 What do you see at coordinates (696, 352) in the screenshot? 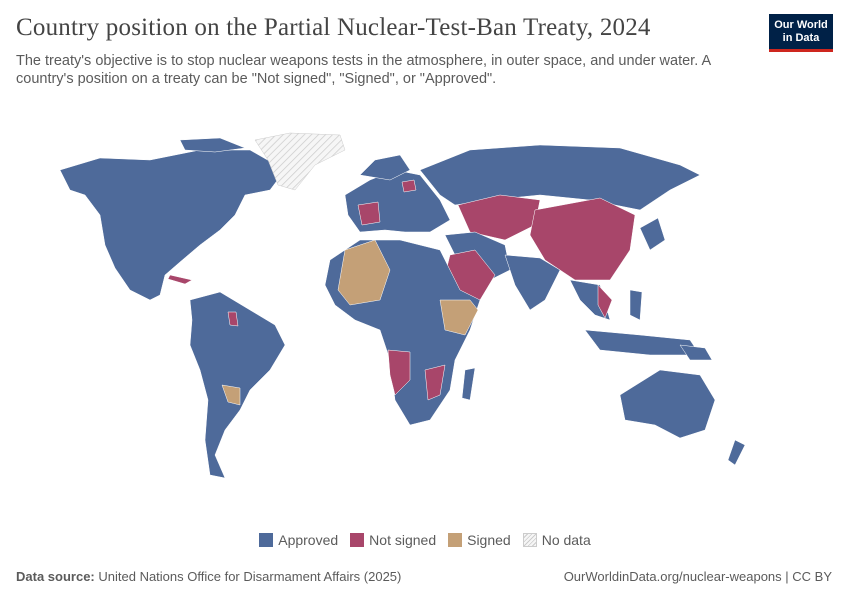
I see `region-png` at bounding box center [696, 352].